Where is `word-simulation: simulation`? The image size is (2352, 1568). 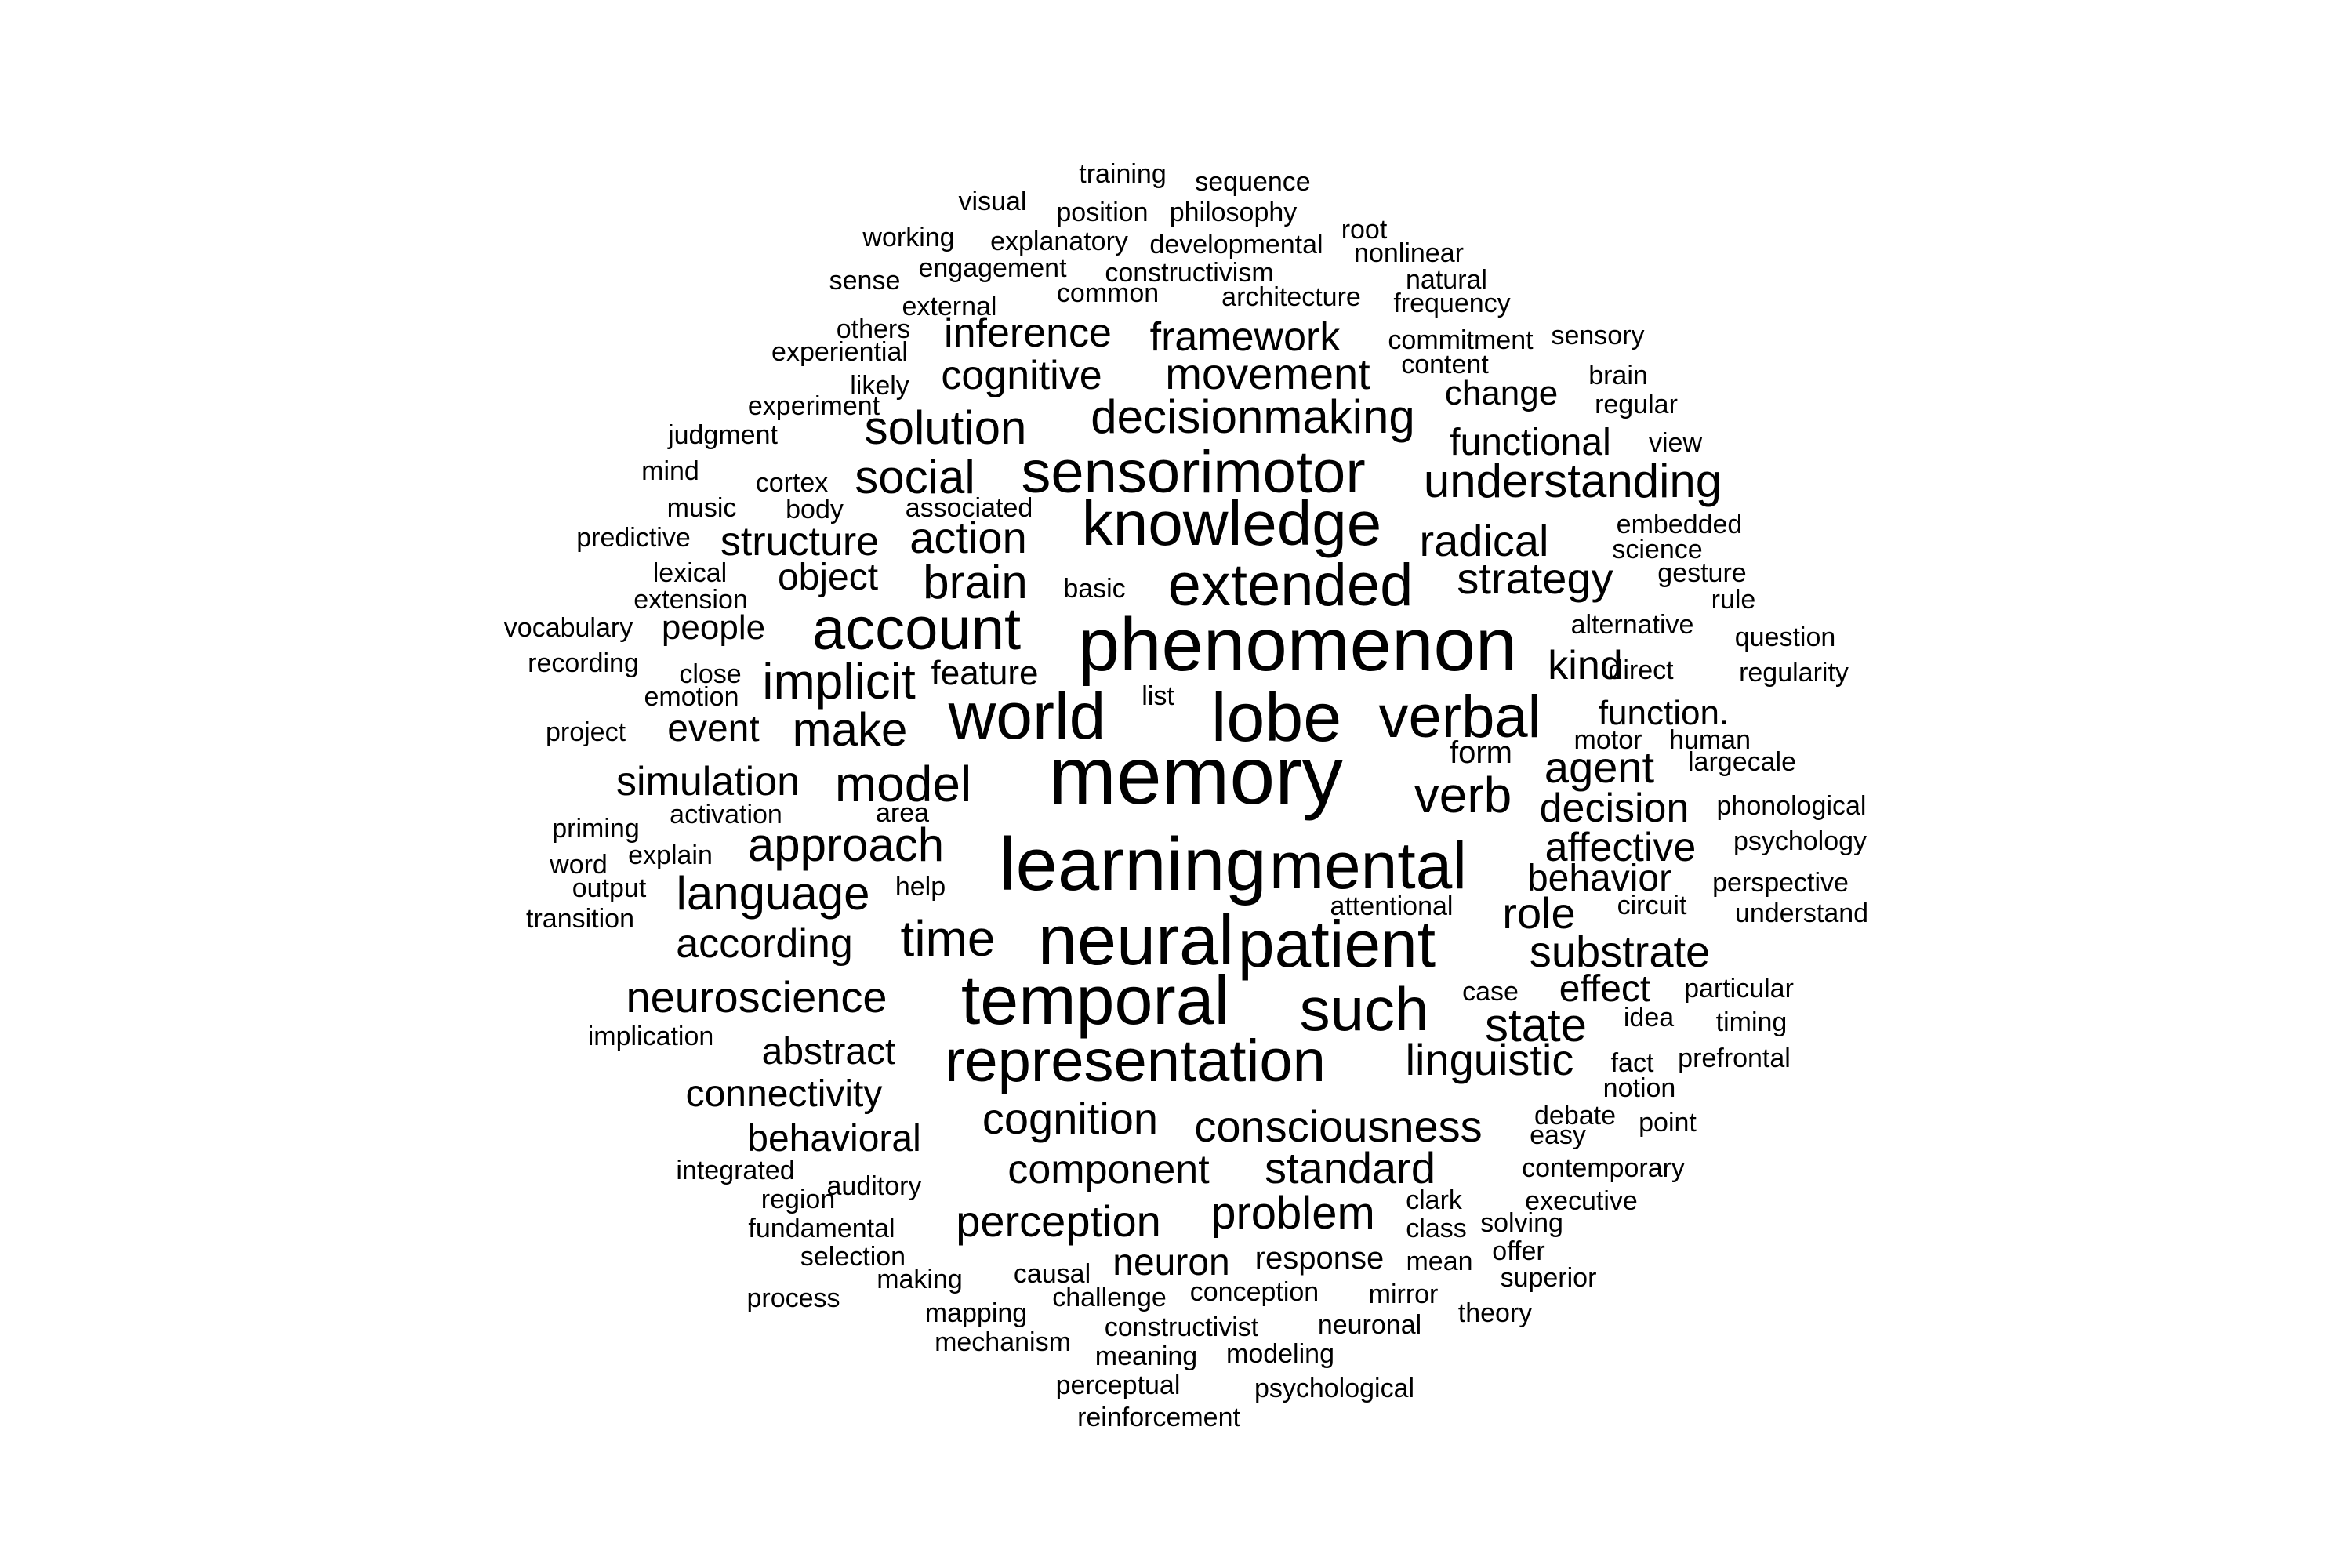 word-simulation: simulation is located at coordinates (707, 781).